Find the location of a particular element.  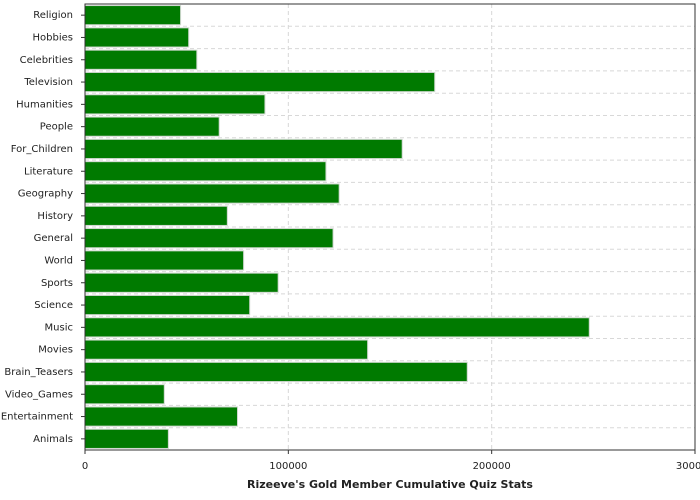

y-tick-label: People is located at coordinates (56, 127).